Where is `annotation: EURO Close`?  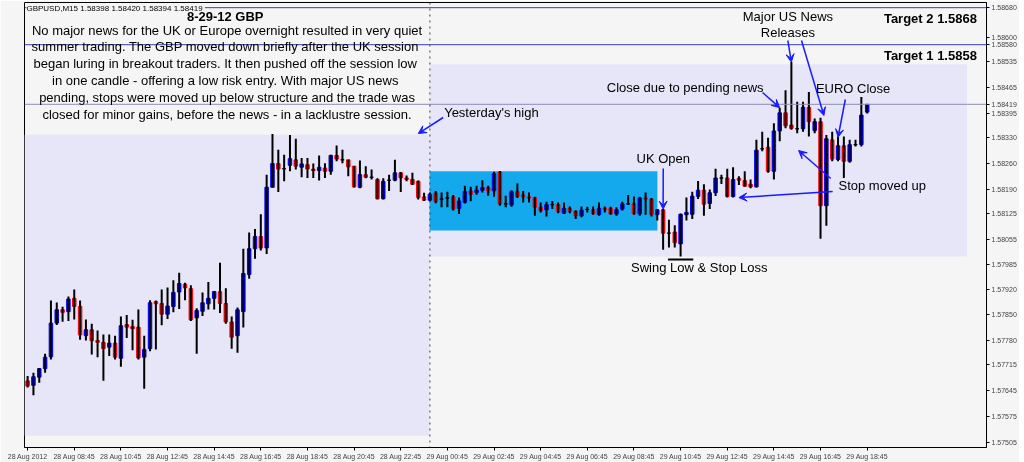
annotation: EURO Close is located at coordinates (853, 88).